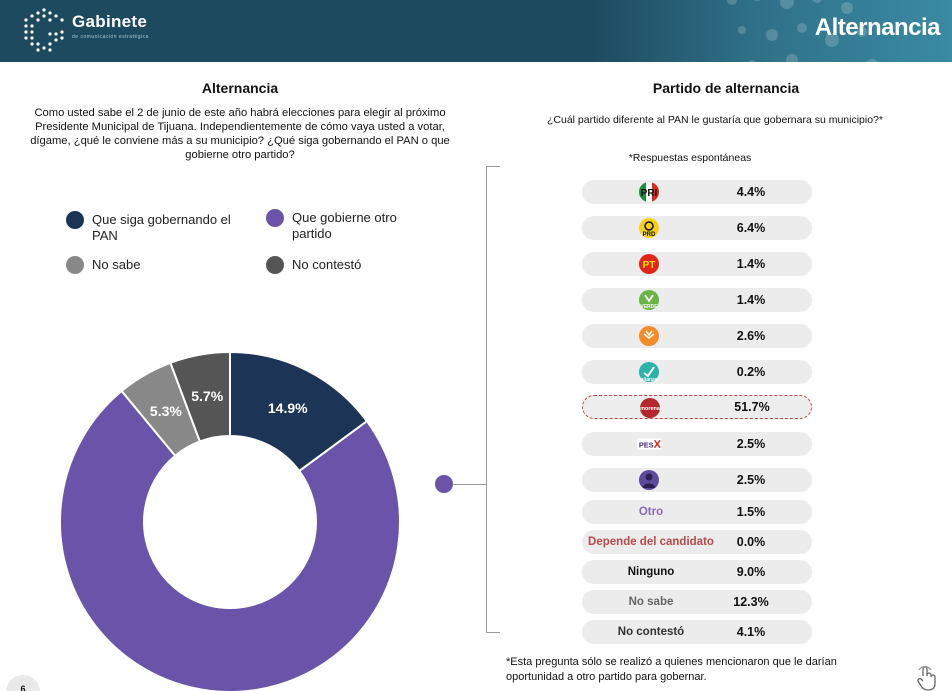  I want to click on pes-logo-icon: PES, so click(649, 444).